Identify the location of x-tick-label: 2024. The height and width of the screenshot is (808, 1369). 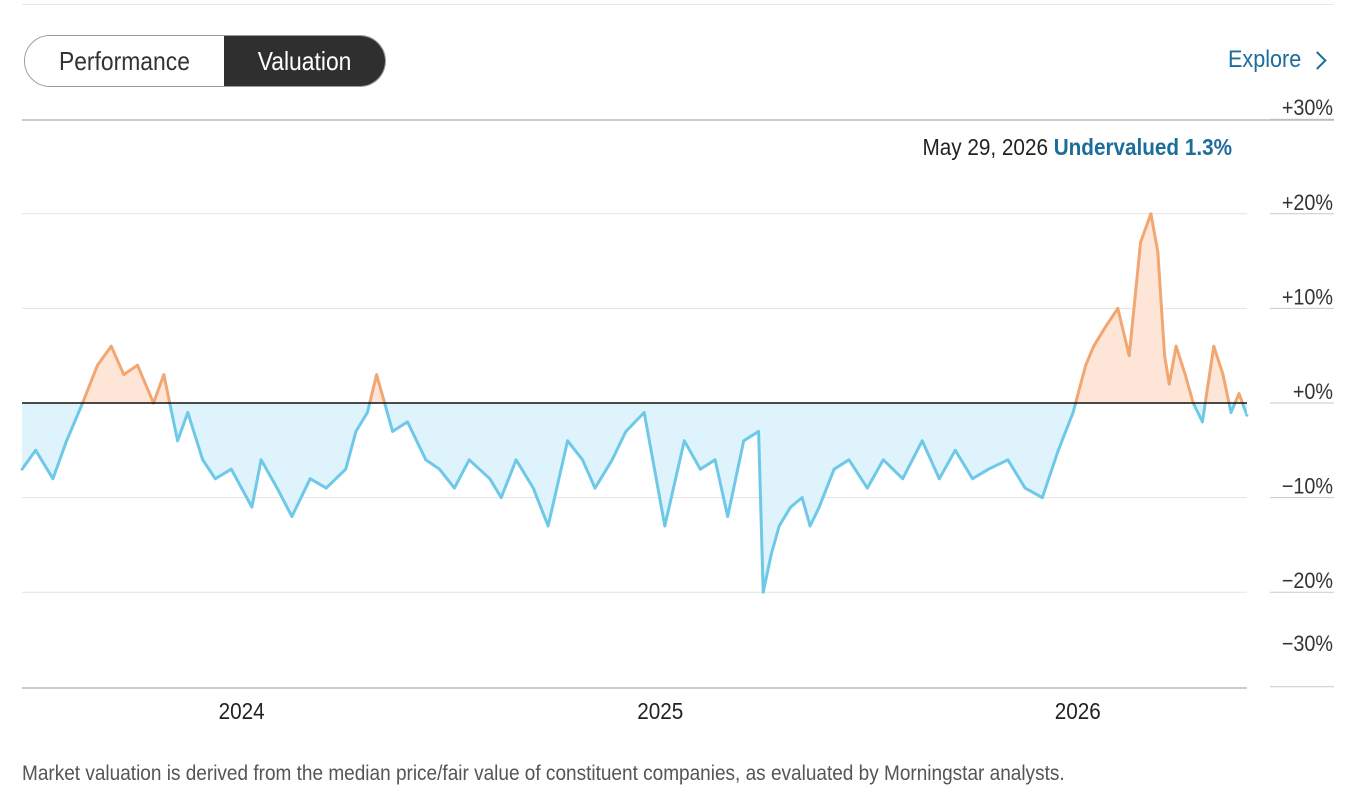
(242, 711).